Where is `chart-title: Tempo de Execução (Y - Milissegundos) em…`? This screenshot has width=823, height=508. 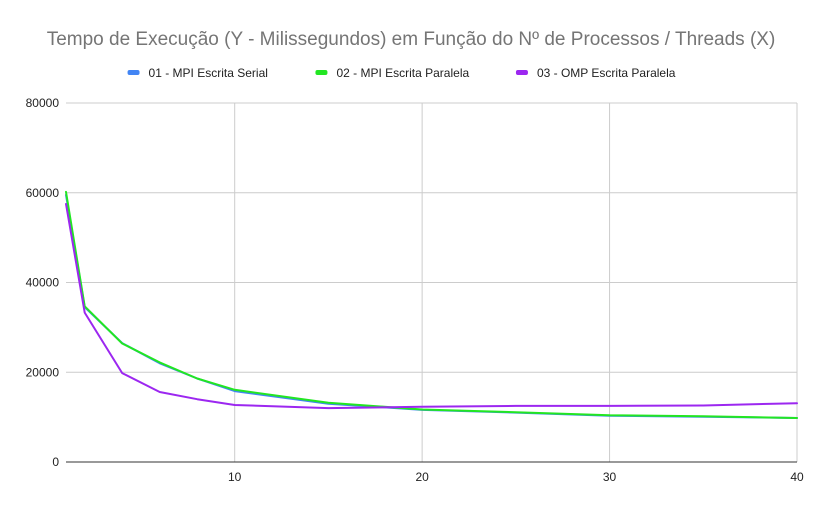
chart-title: Tempo de Execução (Y - Milissegundos) em… is located at coordinates (411, 39).